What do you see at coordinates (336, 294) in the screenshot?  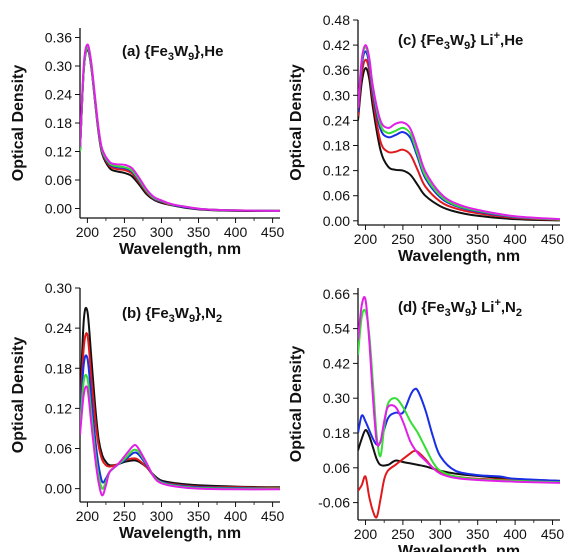 I see `y-tick-label: 0.66` at bounding box center [336, 294].